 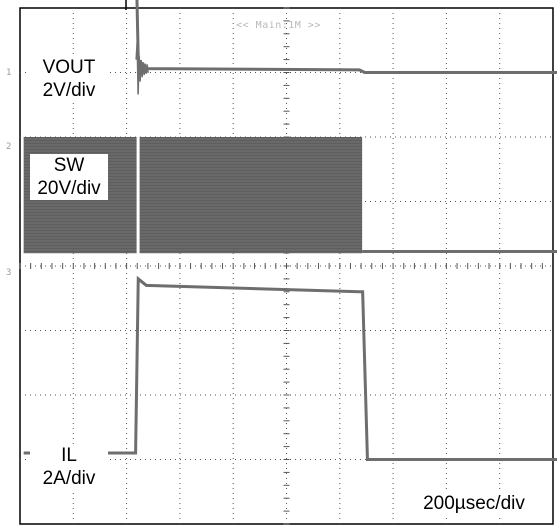 I want to click on timebase-label: 200µsec/div, so click(x=474, y=503).